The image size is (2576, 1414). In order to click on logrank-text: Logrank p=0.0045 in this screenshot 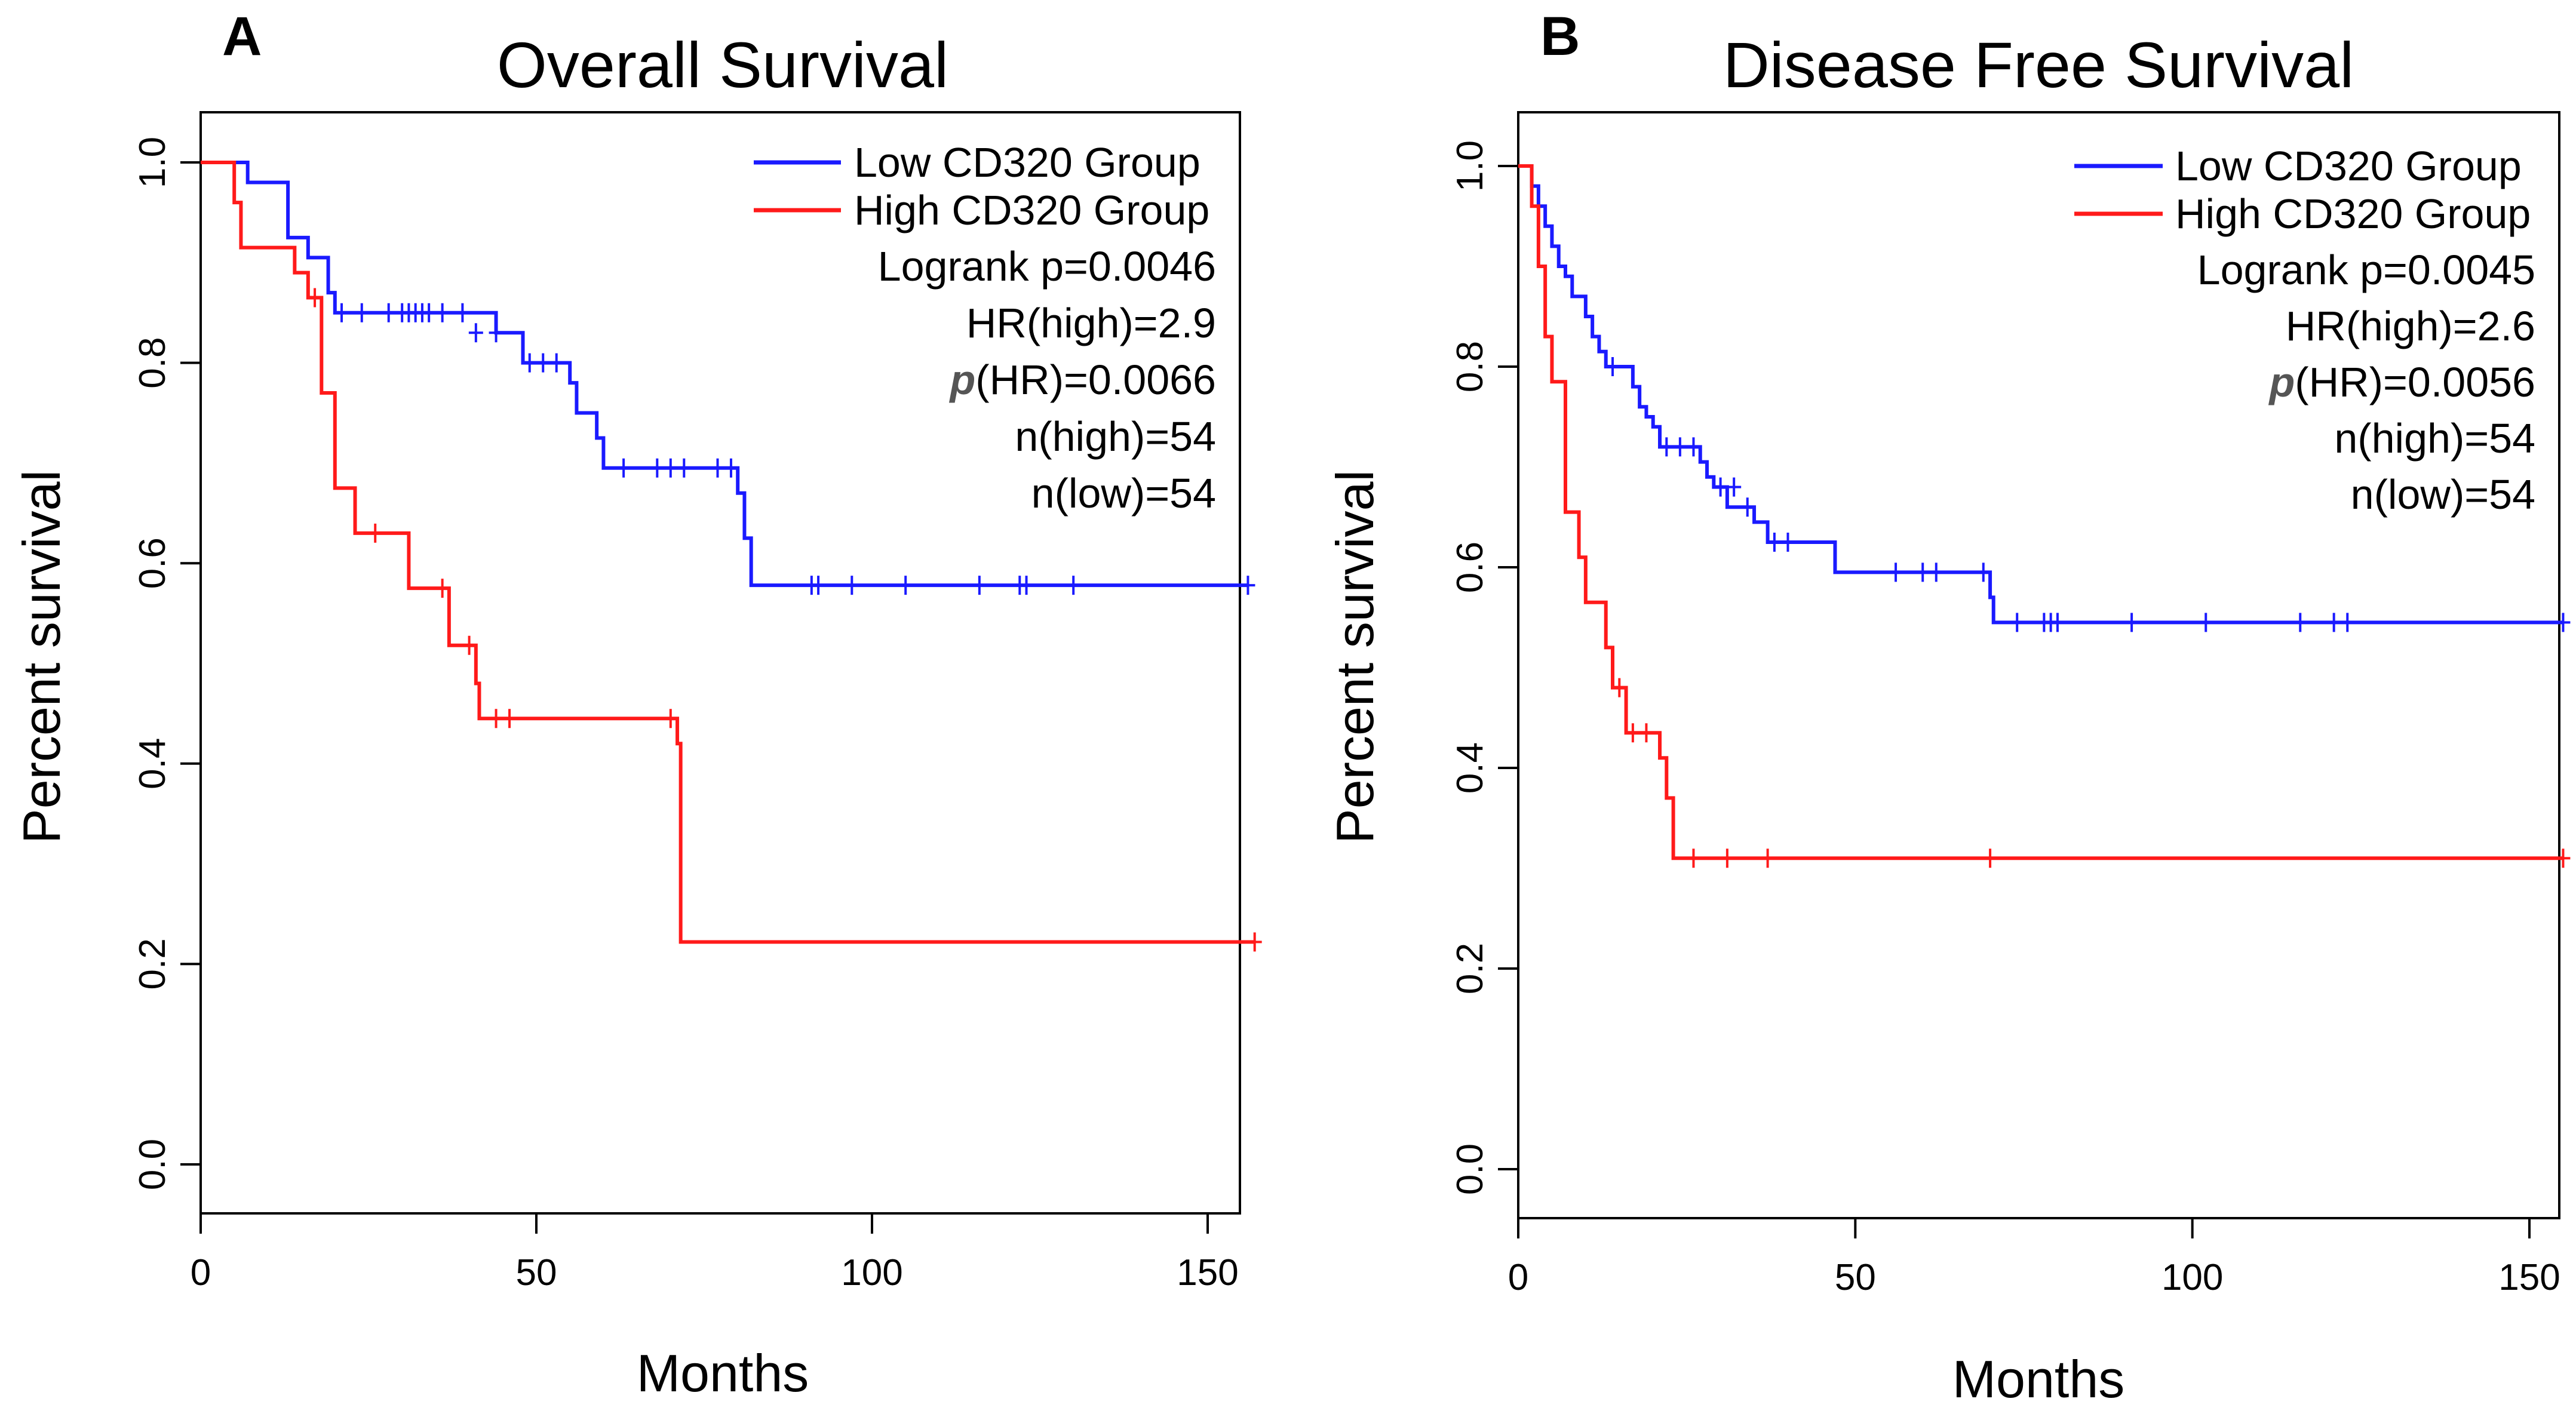, I will do `click(2366, 270)`.